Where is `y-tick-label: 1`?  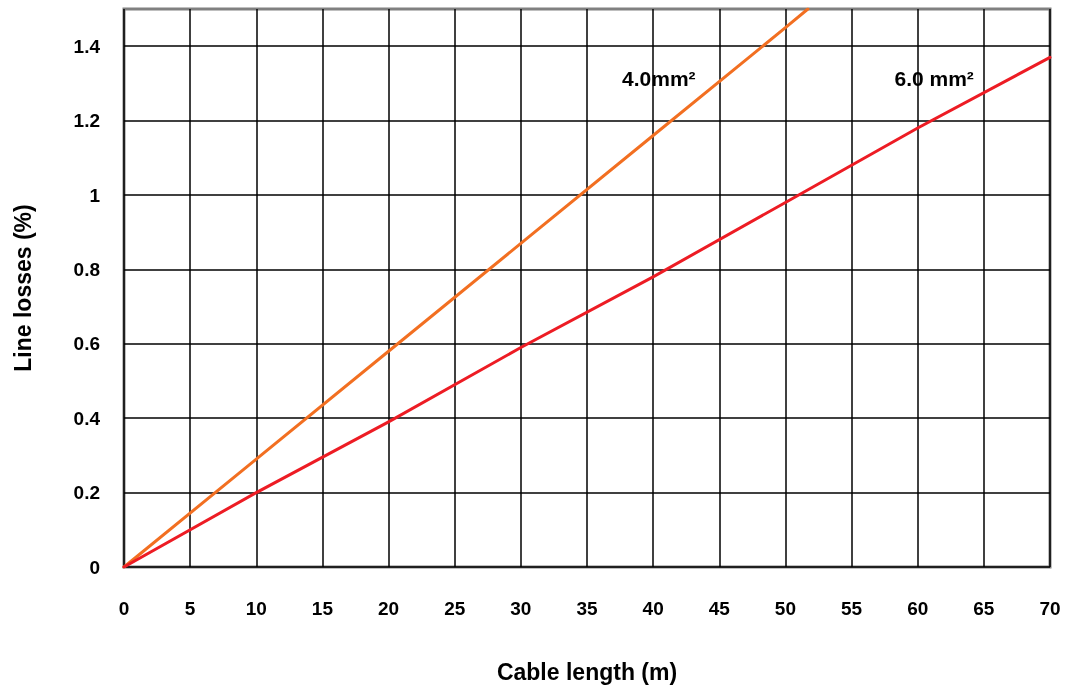
y-tick-label: 1 is located at coordinates (95, 195).